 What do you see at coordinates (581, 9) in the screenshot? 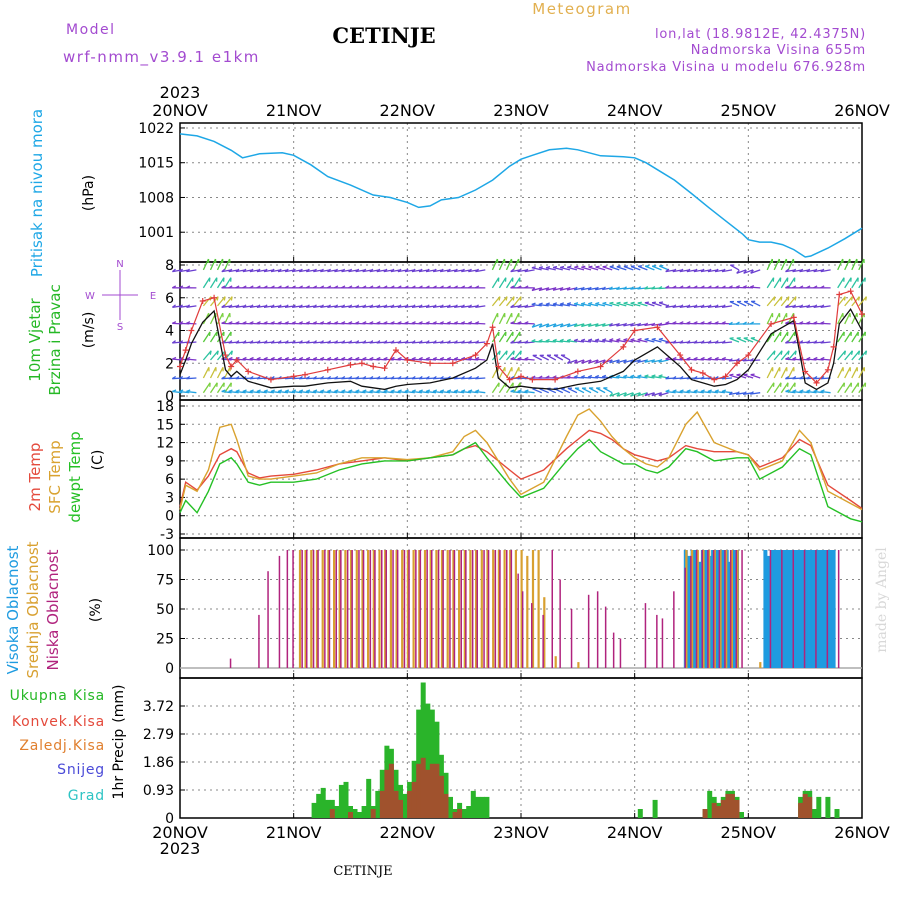
I see `product-title: Meteogram` at bounding box center [581, 9].